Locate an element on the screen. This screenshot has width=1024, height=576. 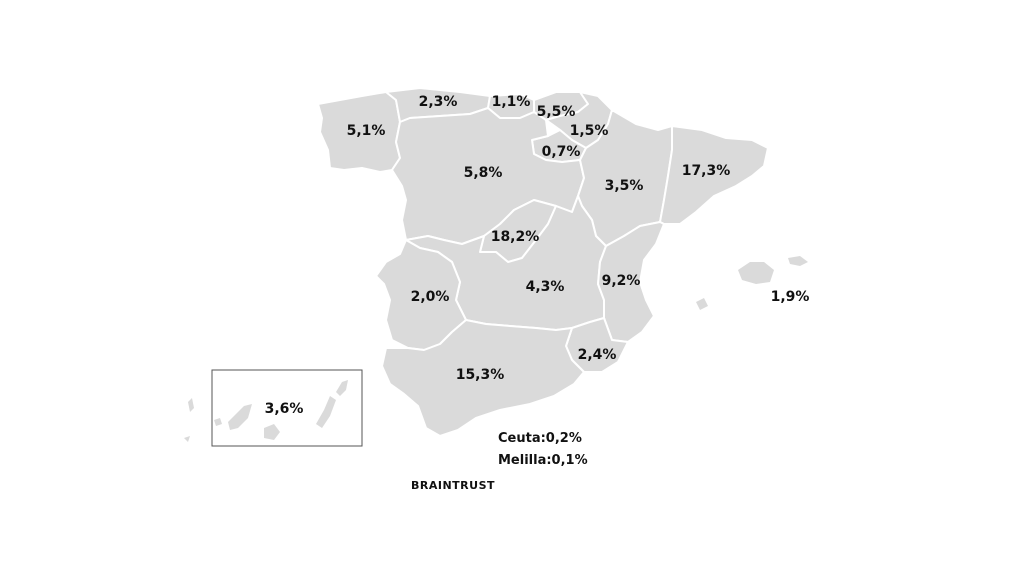
island-tenerife is located at coordinates (240, 417).